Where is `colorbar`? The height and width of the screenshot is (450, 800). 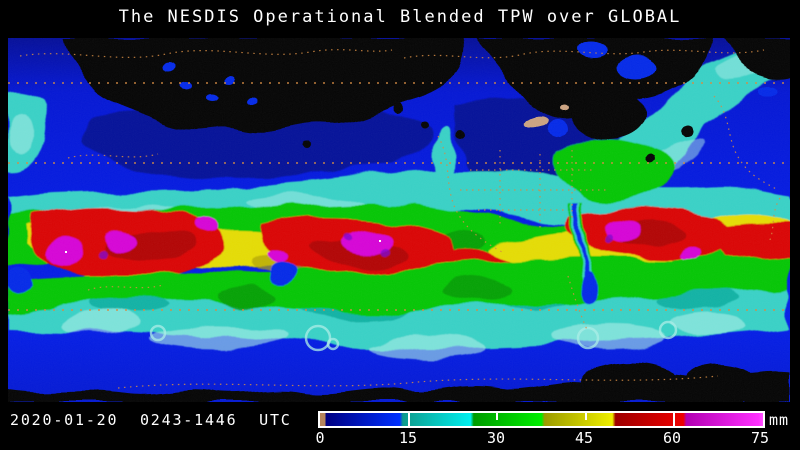 colorbar is located at coordinates (541, 419).